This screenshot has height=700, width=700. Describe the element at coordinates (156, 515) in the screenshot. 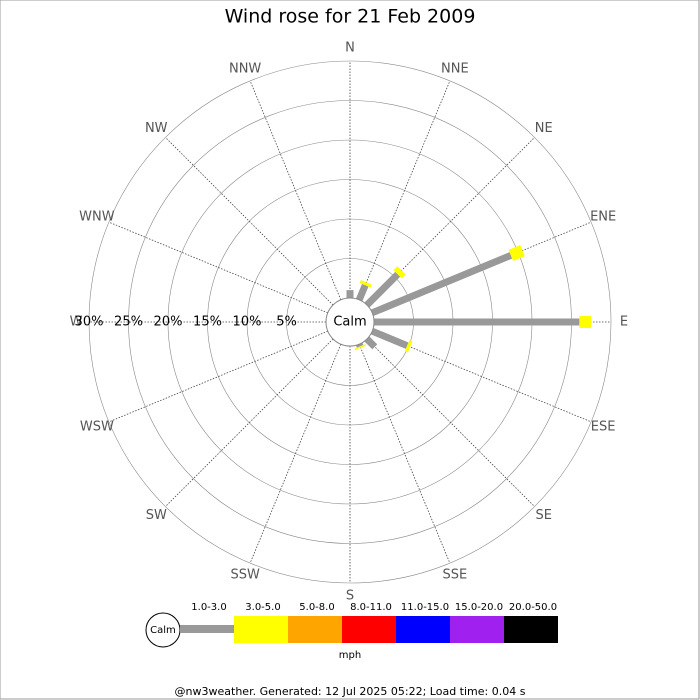

I see `direction-label: SW` at that location.